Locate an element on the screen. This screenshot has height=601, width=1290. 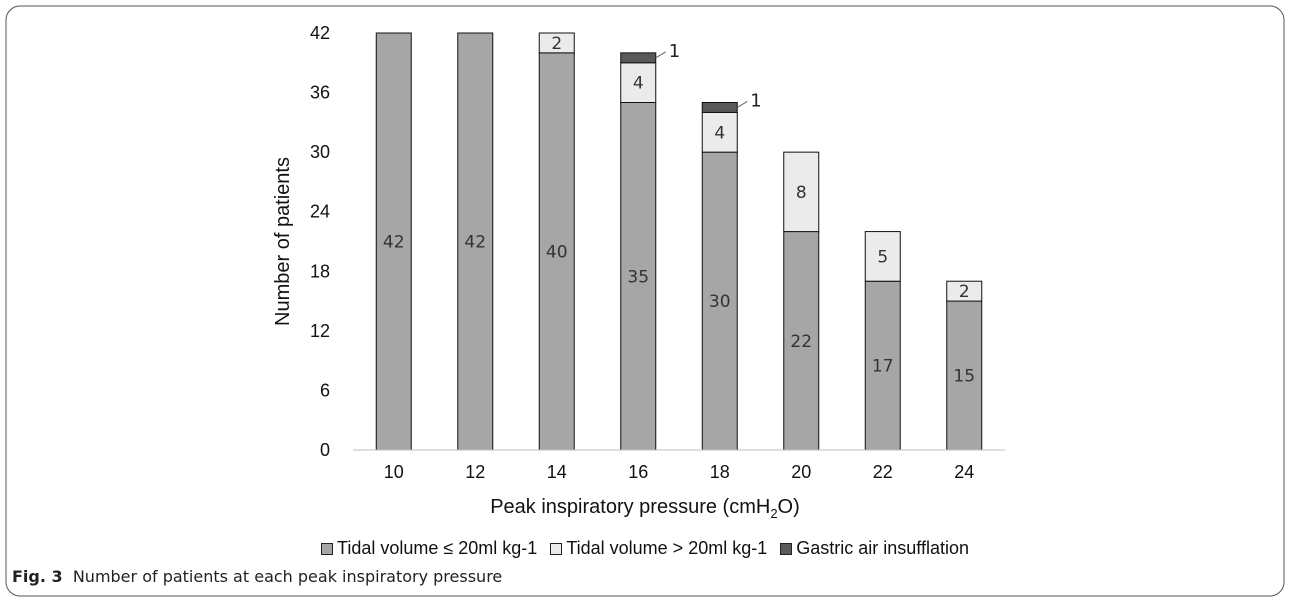
x-axis-title-end: O) is located at coordinates (788, 507).